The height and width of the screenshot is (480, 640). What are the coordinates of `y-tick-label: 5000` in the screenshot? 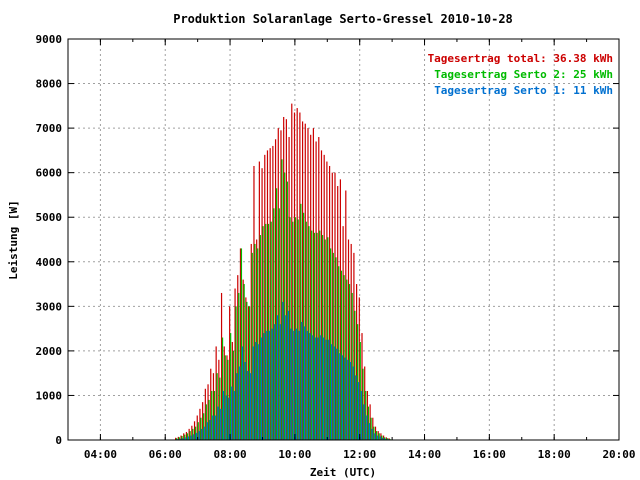 It's located at (49, 217).